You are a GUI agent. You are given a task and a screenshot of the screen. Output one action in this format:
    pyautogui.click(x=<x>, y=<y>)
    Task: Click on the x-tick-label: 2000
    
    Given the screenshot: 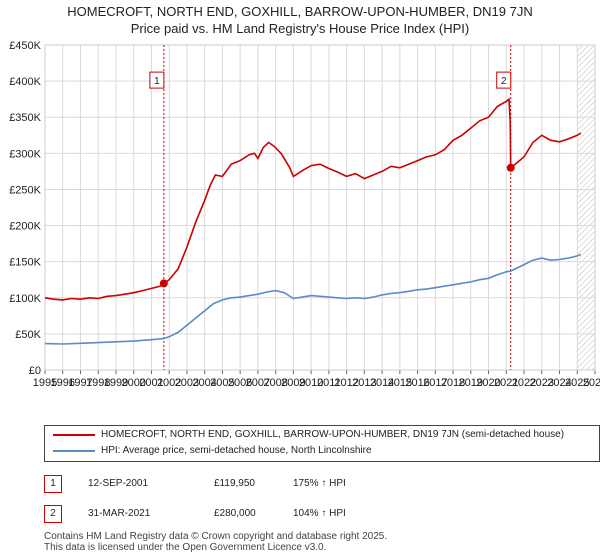 What is the action you would take?
    pyautogui.click(x=133, y=383)
    